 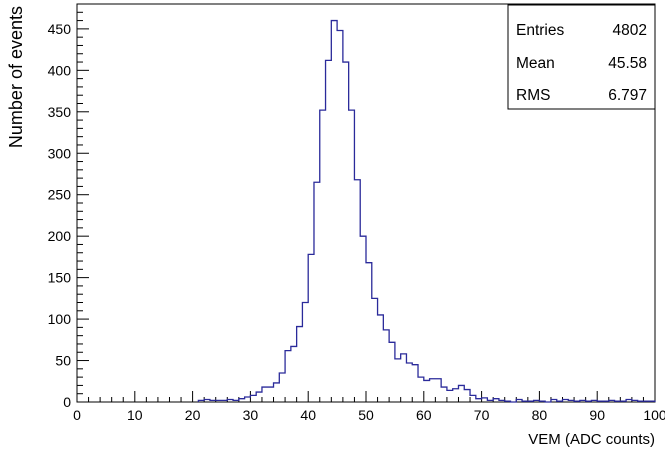 What do you see at coordinates (654, 415) in the screenshot?
I see `x-tick-label: 100` at bounding box center [654, 415].